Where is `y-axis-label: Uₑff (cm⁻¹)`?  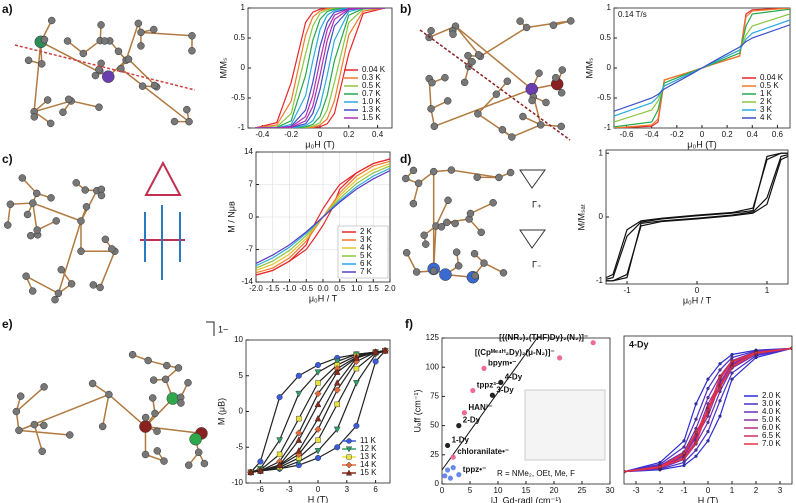 y-axis-label: Uₑff (cm⁻¹) is located at coordinates (417, 411).